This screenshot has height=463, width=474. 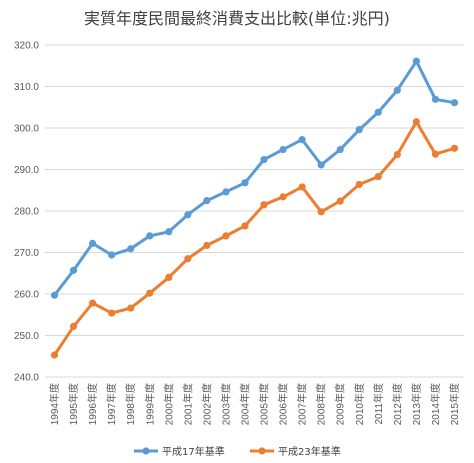 What do you see at coordinates (73, 404) in the screenshot?
I see `x-tick-label: 1995年度` at bounding box center [73, 404].